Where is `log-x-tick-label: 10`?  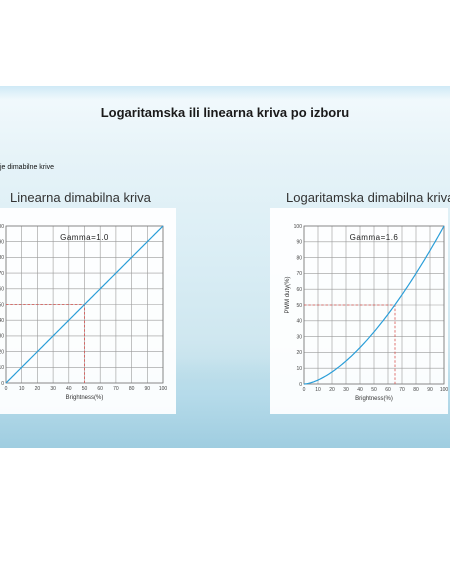
log-x-tick-label: 10 is located at coordinates (318, 390).